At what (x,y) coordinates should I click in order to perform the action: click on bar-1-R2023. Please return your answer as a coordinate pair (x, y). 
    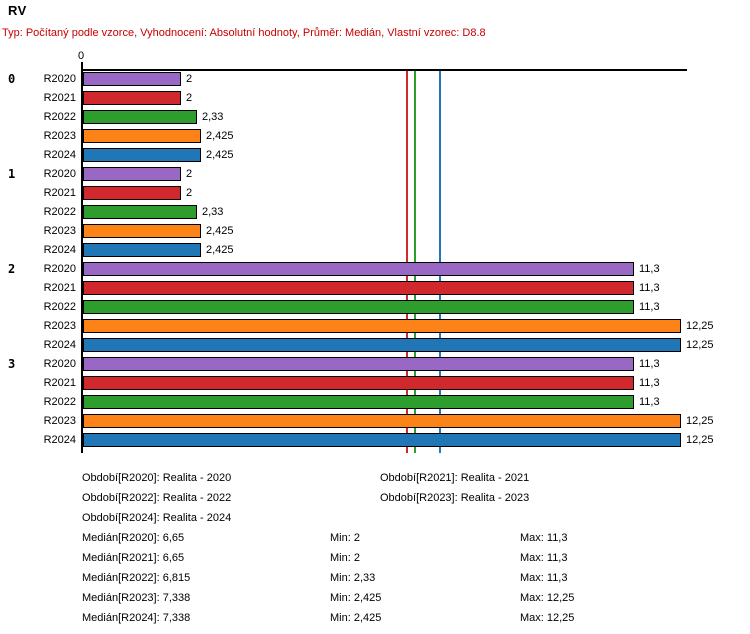
    Looking at the image, I should click on (142, 231).